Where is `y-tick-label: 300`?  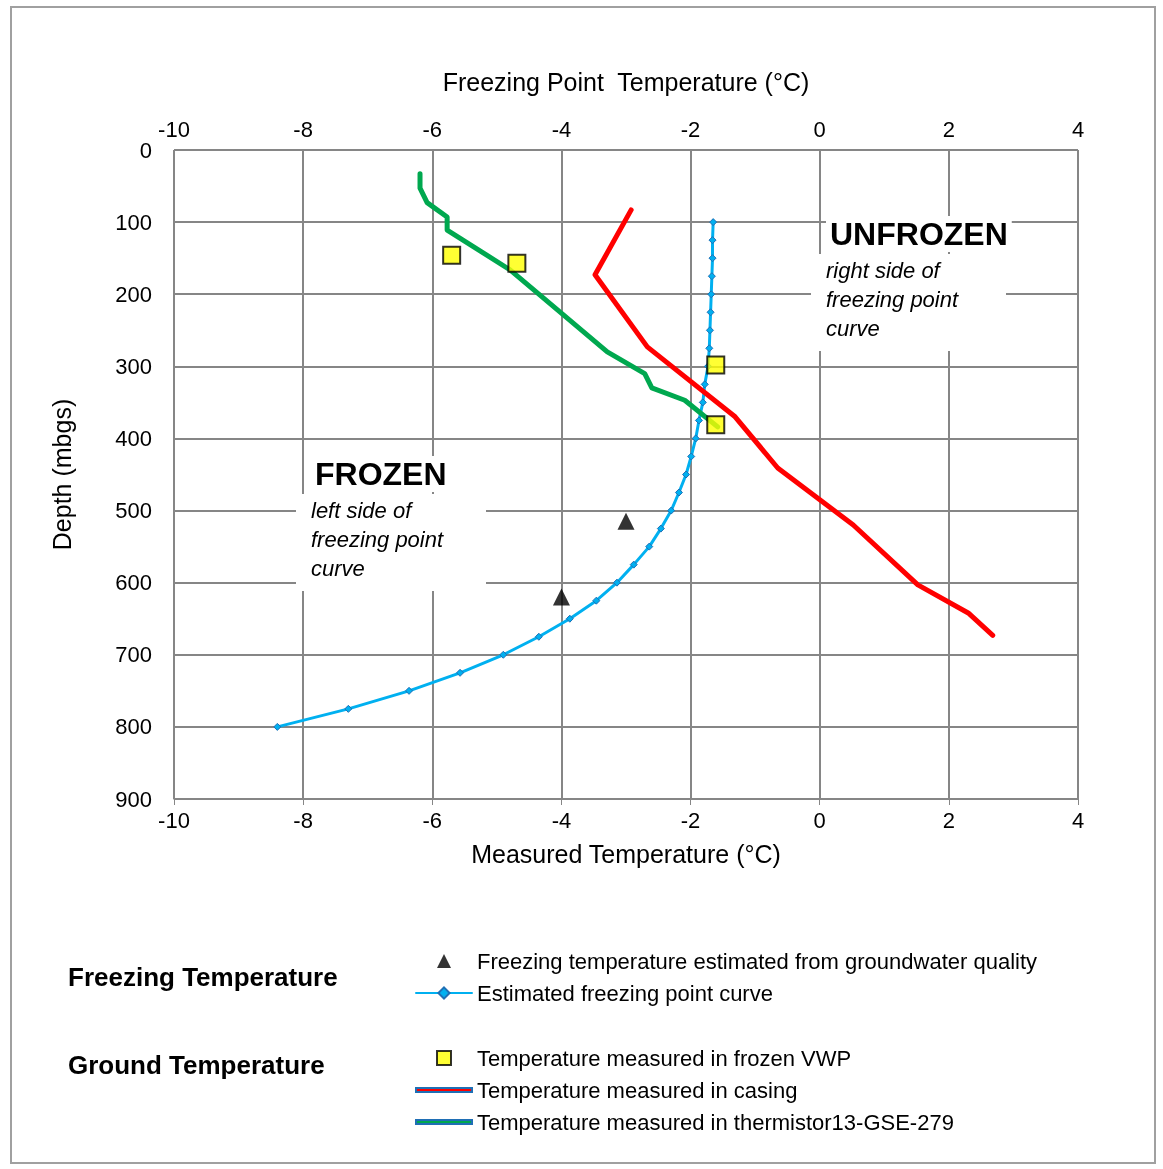 y-tick-label: 300 is located at coordinates (133, 366).